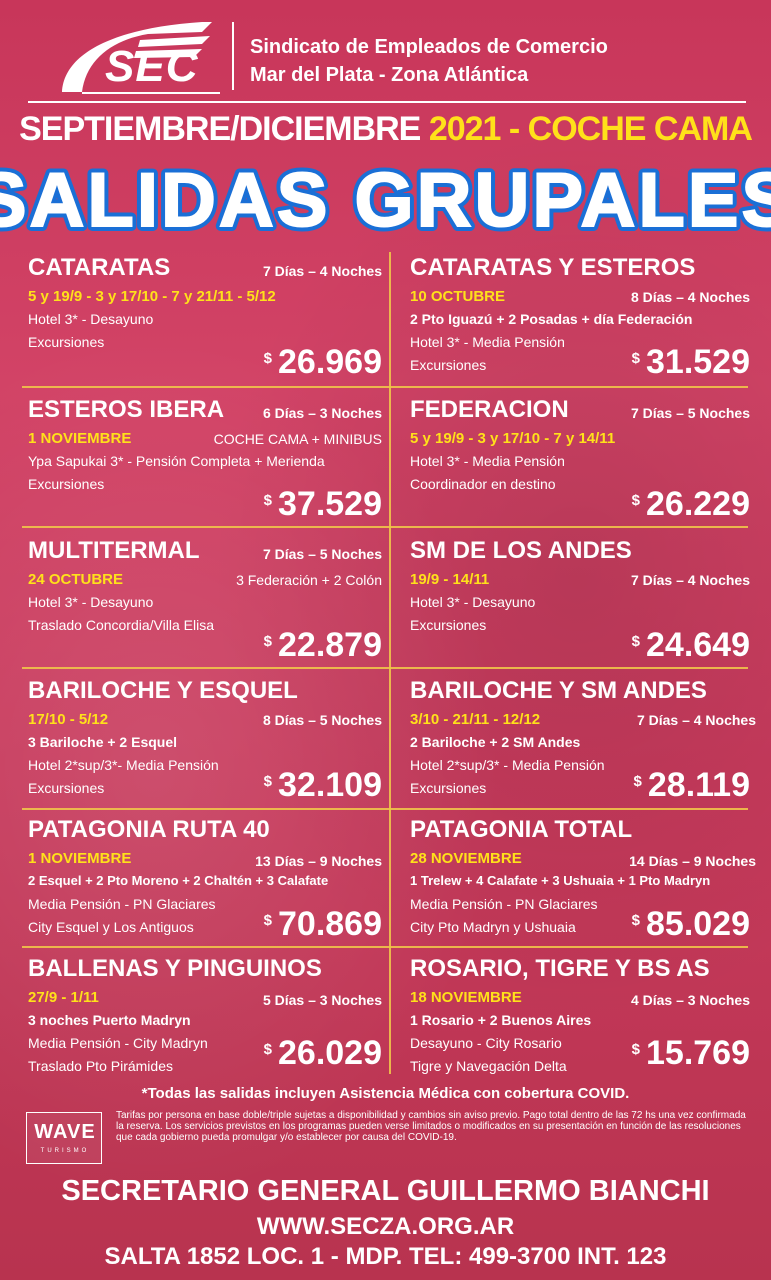 Image resolution: width=771 pixels, height=1280 pixels. I want to click on trip-dates: 3/10 - 21/11 - 12/12, so click(475, 719).